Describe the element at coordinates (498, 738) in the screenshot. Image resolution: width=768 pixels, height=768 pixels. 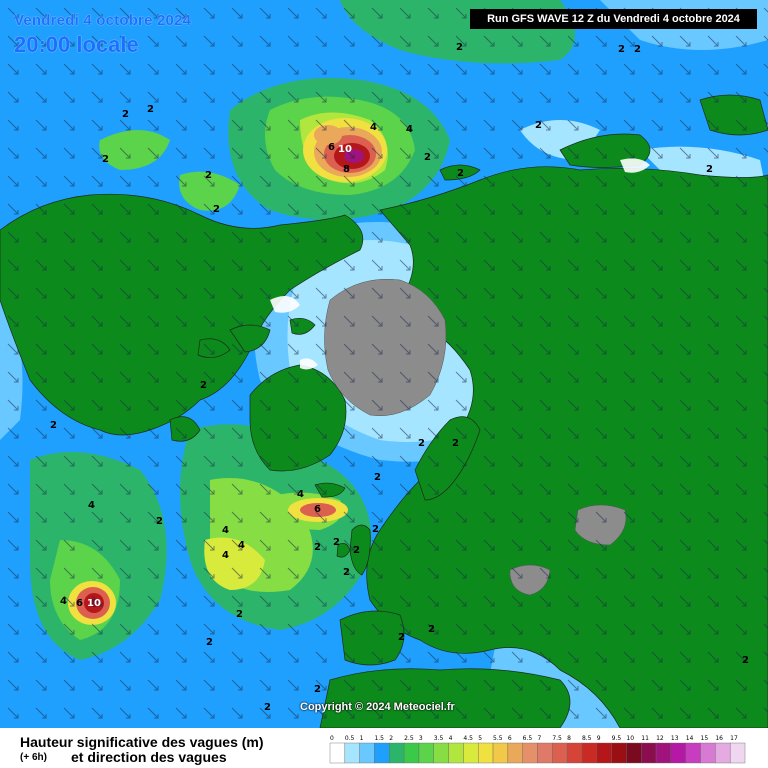
I see `legend-tick-label: 5.5` at that location.